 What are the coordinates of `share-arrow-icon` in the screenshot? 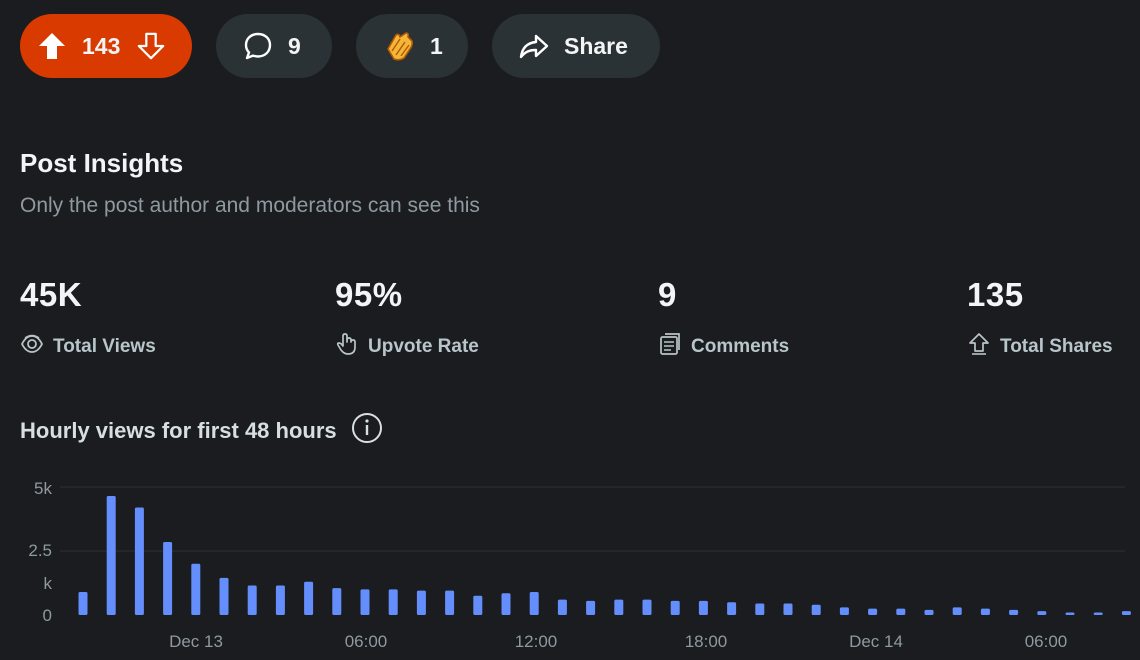 It's located at (534, 46).